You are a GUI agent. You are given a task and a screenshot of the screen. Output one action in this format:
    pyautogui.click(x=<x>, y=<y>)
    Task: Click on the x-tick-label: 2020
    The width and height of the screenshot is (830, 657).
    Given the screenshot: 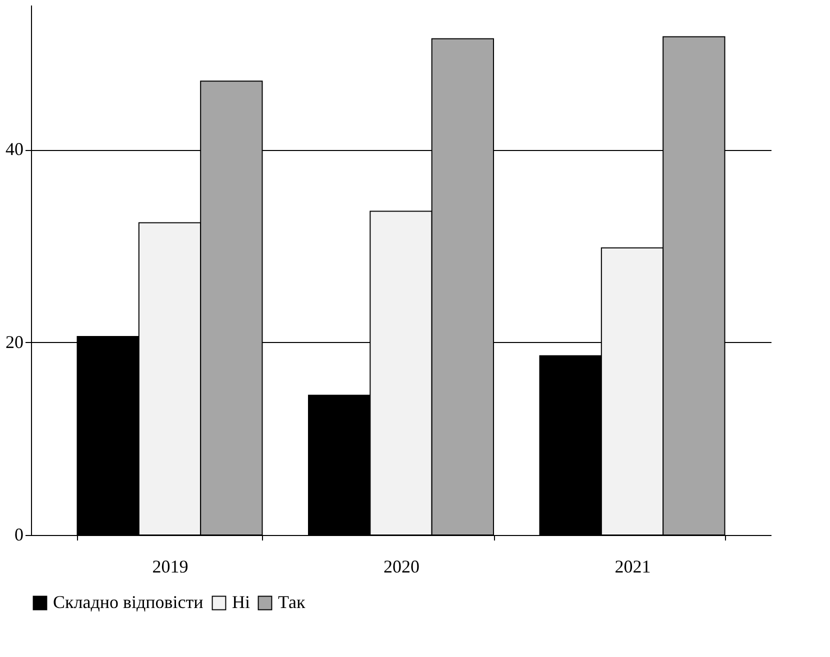 What is the action you would take?
    pyautogui.click(x=402, y=566)
    